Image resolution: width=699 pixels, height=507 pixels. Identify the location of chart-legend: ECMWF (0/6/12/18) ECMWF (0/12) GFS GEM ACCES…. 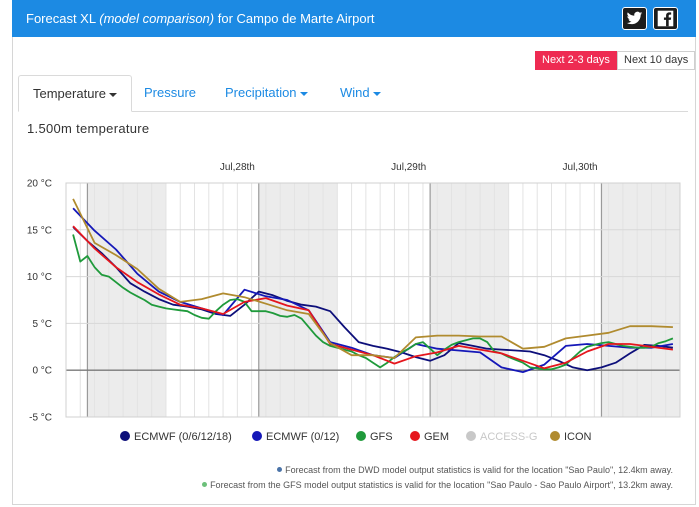
(349, 438).